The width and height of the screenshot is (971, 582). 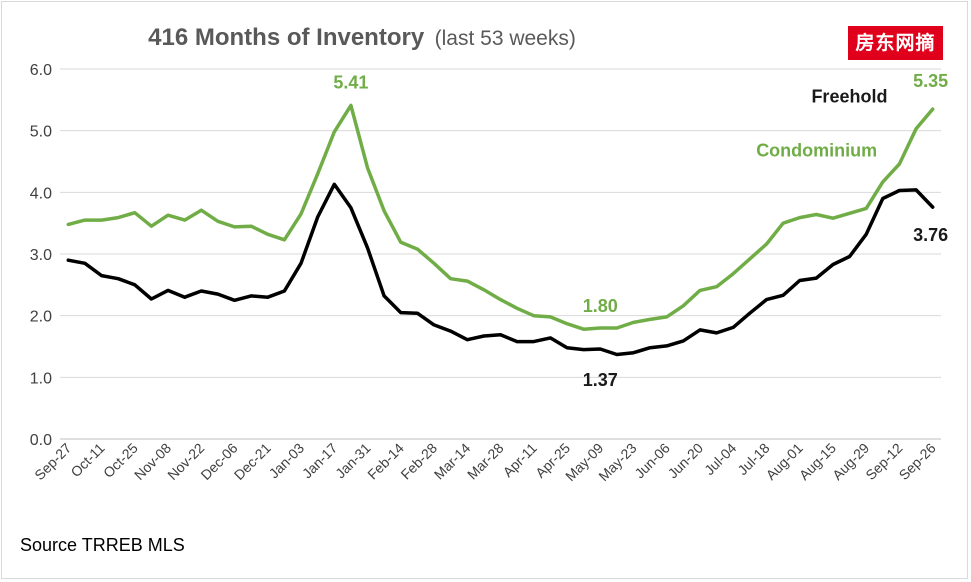 What do you see at coordinates (917, 461) in the screenshot?
I see `x-tick-label: Sep-26` at bounding box center [917, 461].